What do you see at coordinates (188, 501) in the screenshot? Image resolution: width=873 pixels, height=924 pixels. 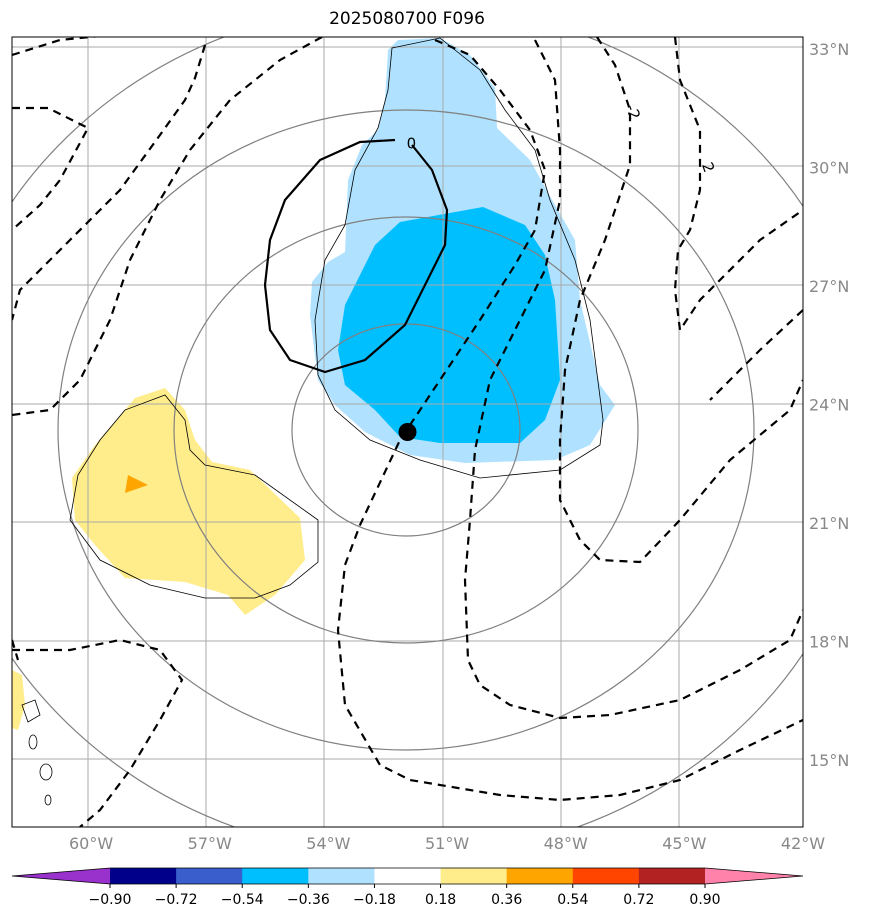 I see `shade-light-yellow` at bounding box center [188, 501].